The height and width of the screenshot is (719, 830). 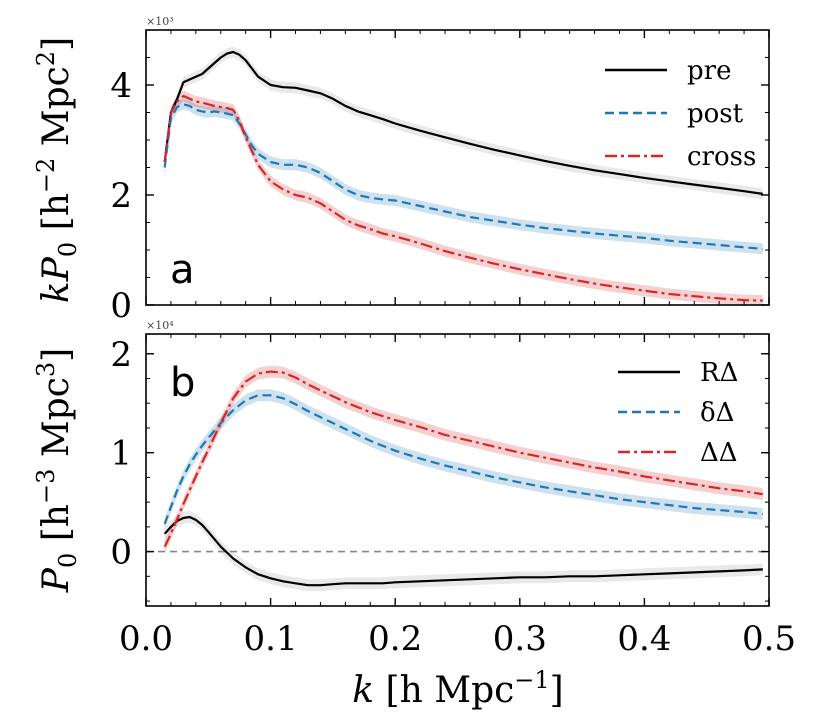 What do you see at coordinates (520, 639) in the screenshot?
I see `xtick-label: 0.3` at bounding box center [520, 639].